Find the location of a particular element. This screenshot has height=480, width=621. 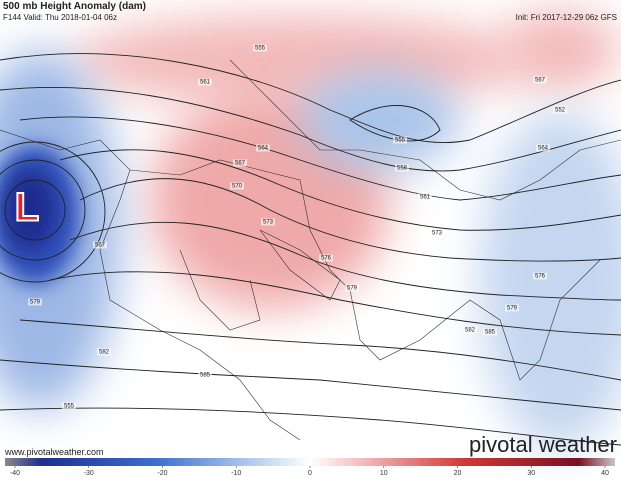

colorbar-tick-label: 30 is located at coordinates (531, 473).